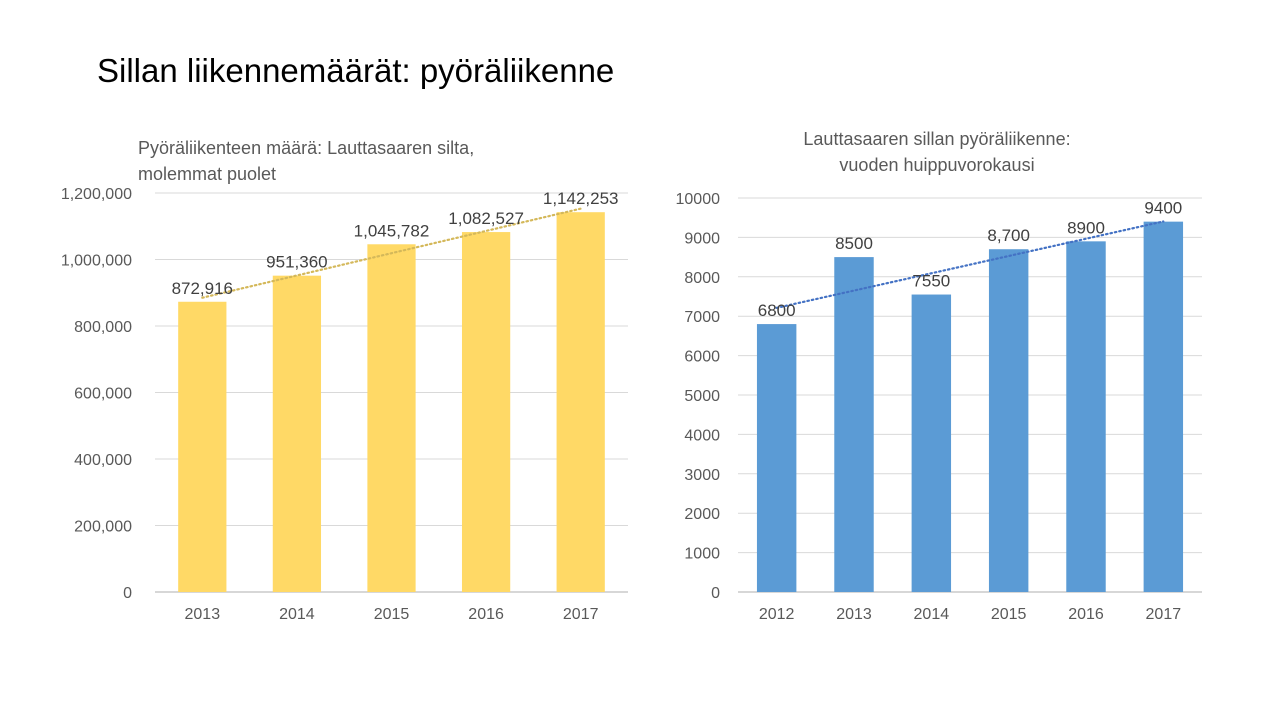 The image size is (1280, 720). I want to click on x-category-label: 2012, so click(777, 614).